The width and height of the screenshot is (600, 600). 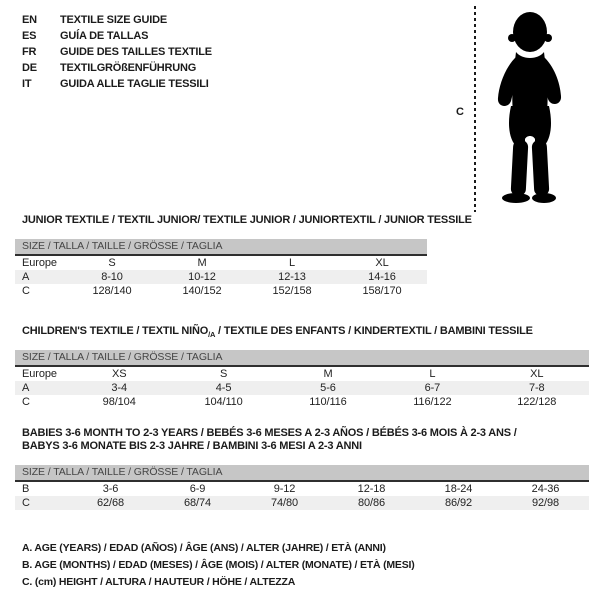 What do you see at coordinates (284, 503) in the screenshot?
I see `size-cell: 74/80` at bounding box center [284, 503].